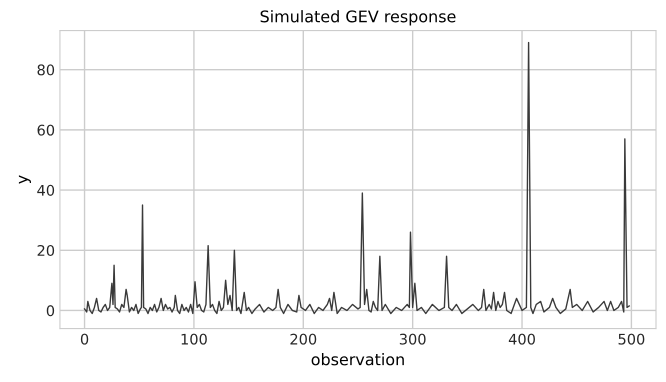  I want to click on y-tick-label: 60, so click(46, 130).